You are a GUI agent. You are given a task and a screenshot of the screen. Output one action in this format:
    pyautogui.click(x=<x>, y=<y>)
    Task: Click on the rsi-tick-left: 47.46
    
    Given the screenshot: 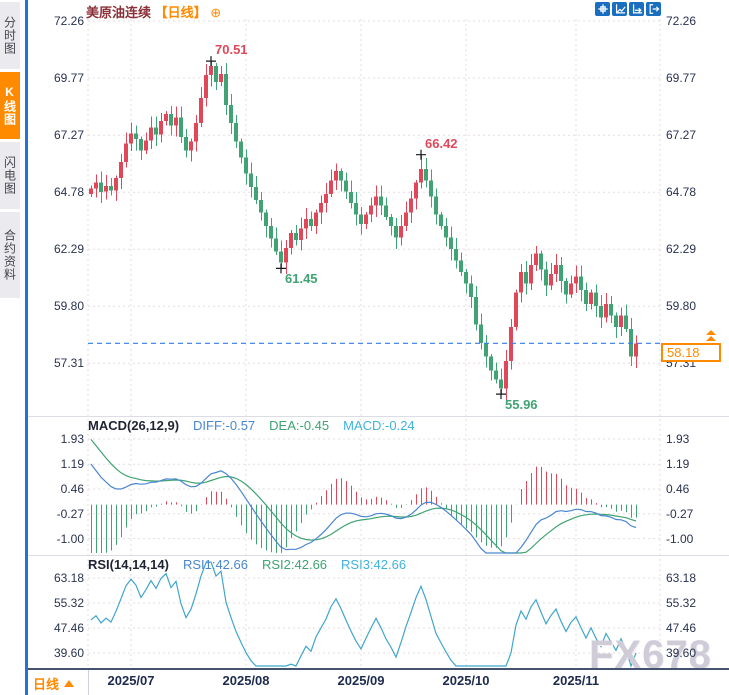 What is the action you would take?
    pyautogui.click(x=68, y=628)
    